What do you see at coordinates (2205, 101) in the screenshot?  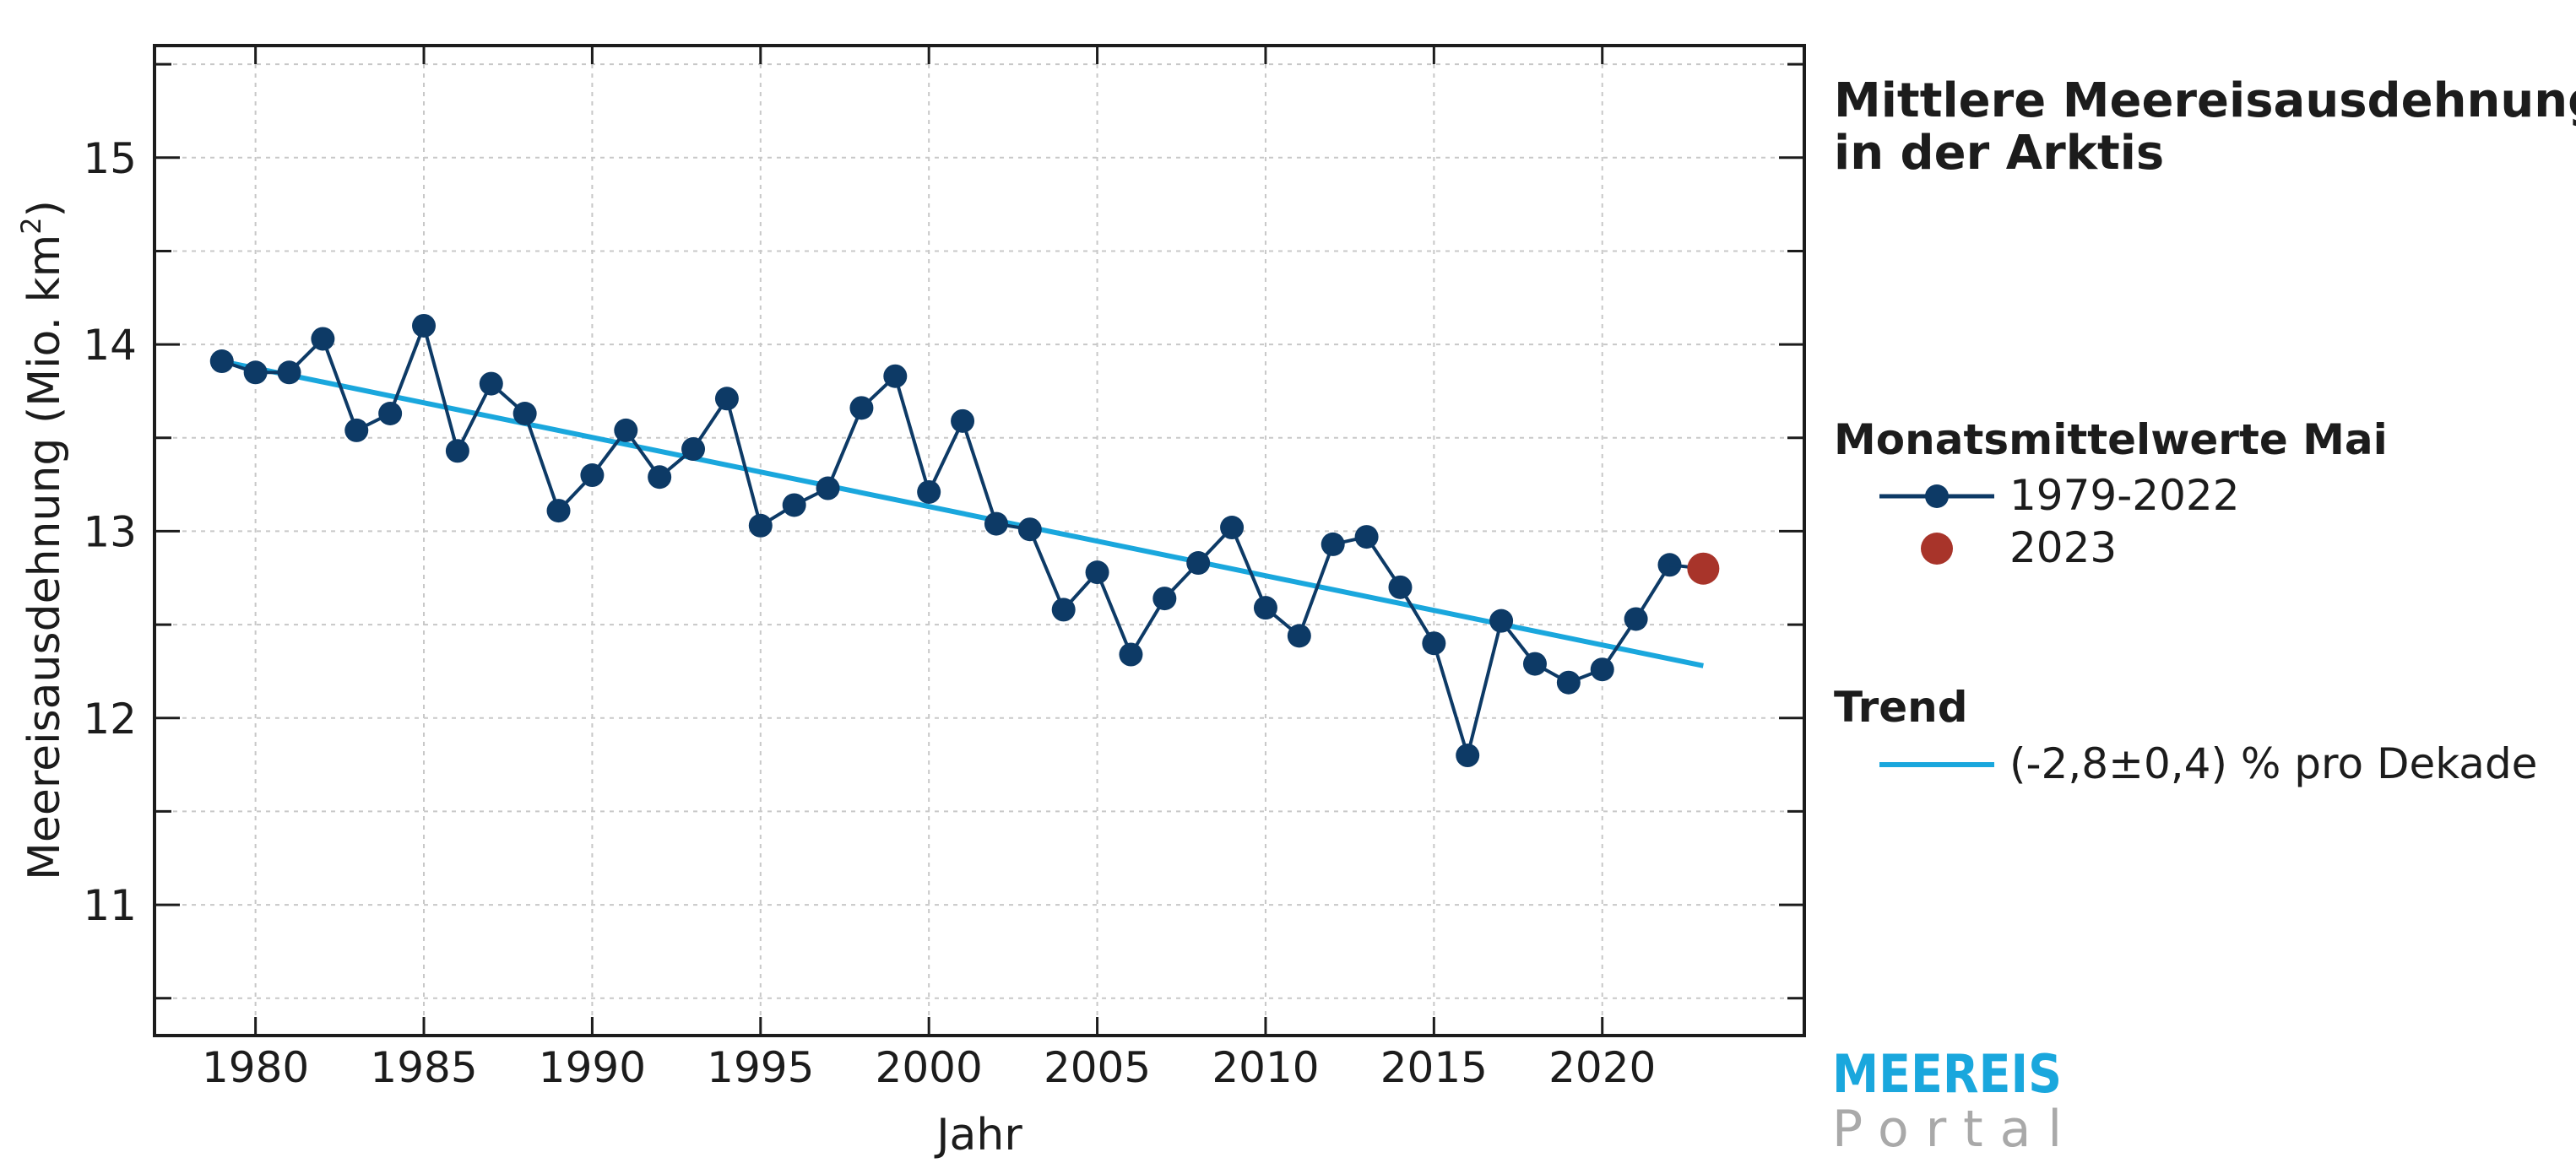 I see `chart-title-line-1: Mittlere Meereisausdehnung` at bounding box center [2205, 101].